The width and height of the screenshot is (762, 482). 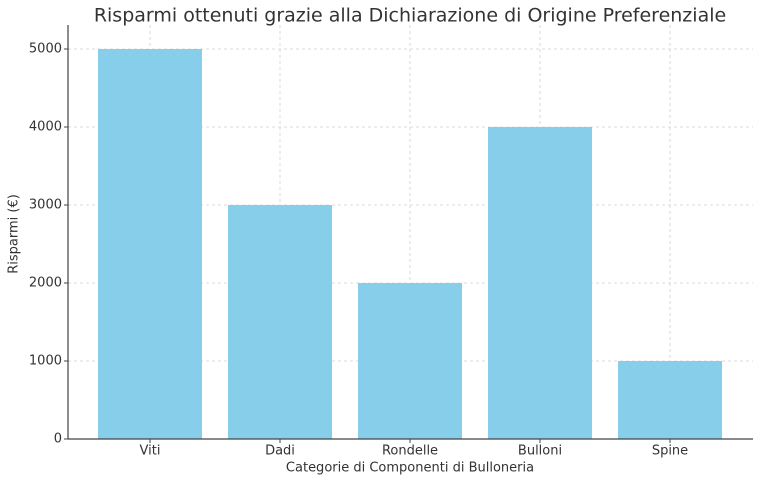 I want to click on x-tick-label: Rondelle, so click(x=410, y=451).